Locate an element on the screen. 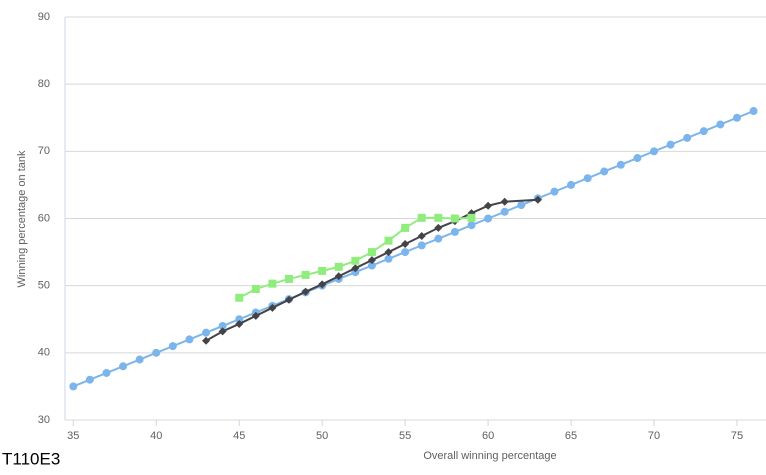 This screenshot has width=766, height=475. y-tick-label: 80 is located at coordinates (44, 84).